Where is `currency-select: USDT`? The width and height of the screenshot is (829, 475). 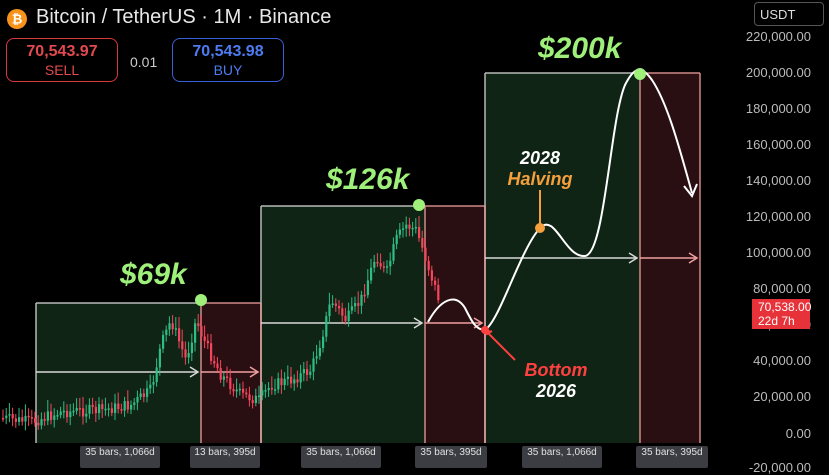
currency-select: USDT is located at coordinates (789, 14).